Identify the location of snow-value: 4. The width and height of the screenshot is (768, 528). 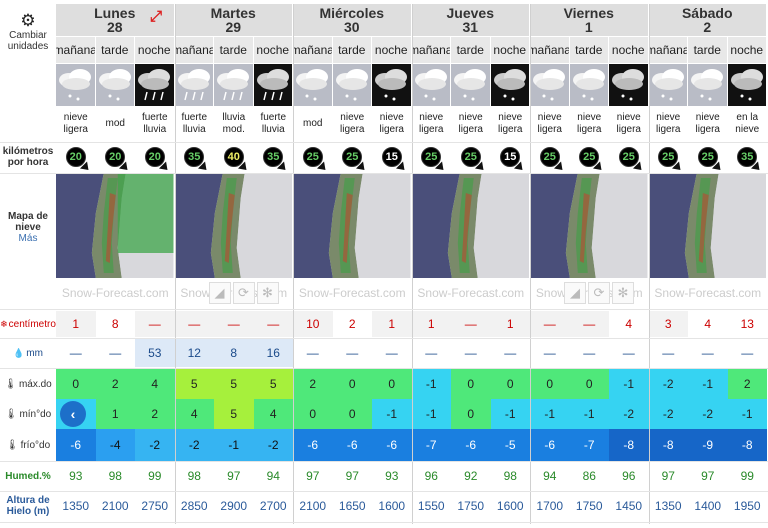
(629, 324).